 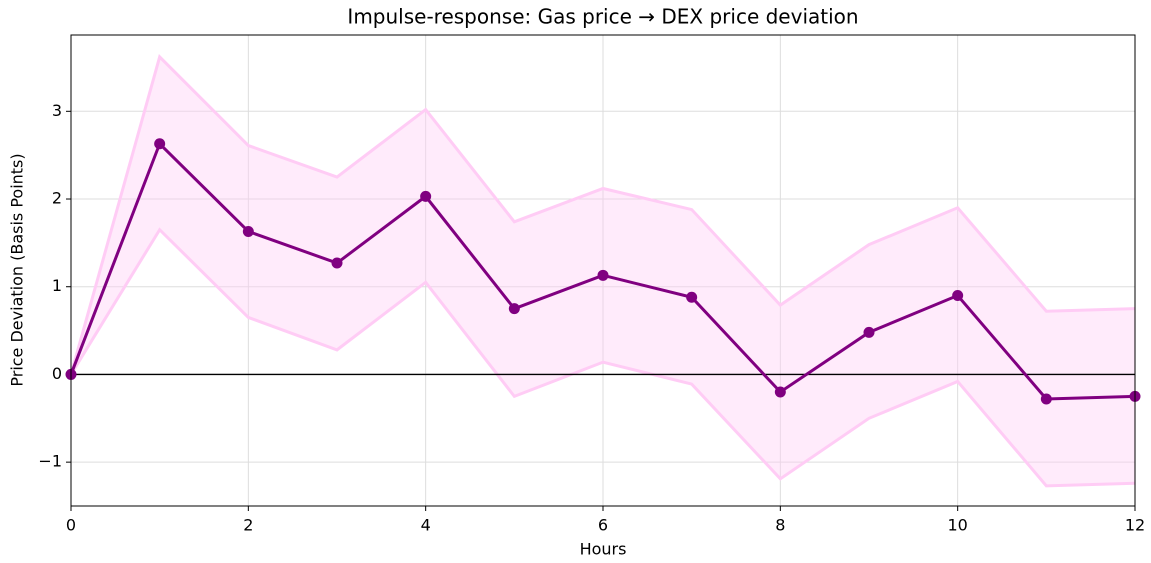 I want to click on x-tick-label: 12, so click(x=1135, y=525).